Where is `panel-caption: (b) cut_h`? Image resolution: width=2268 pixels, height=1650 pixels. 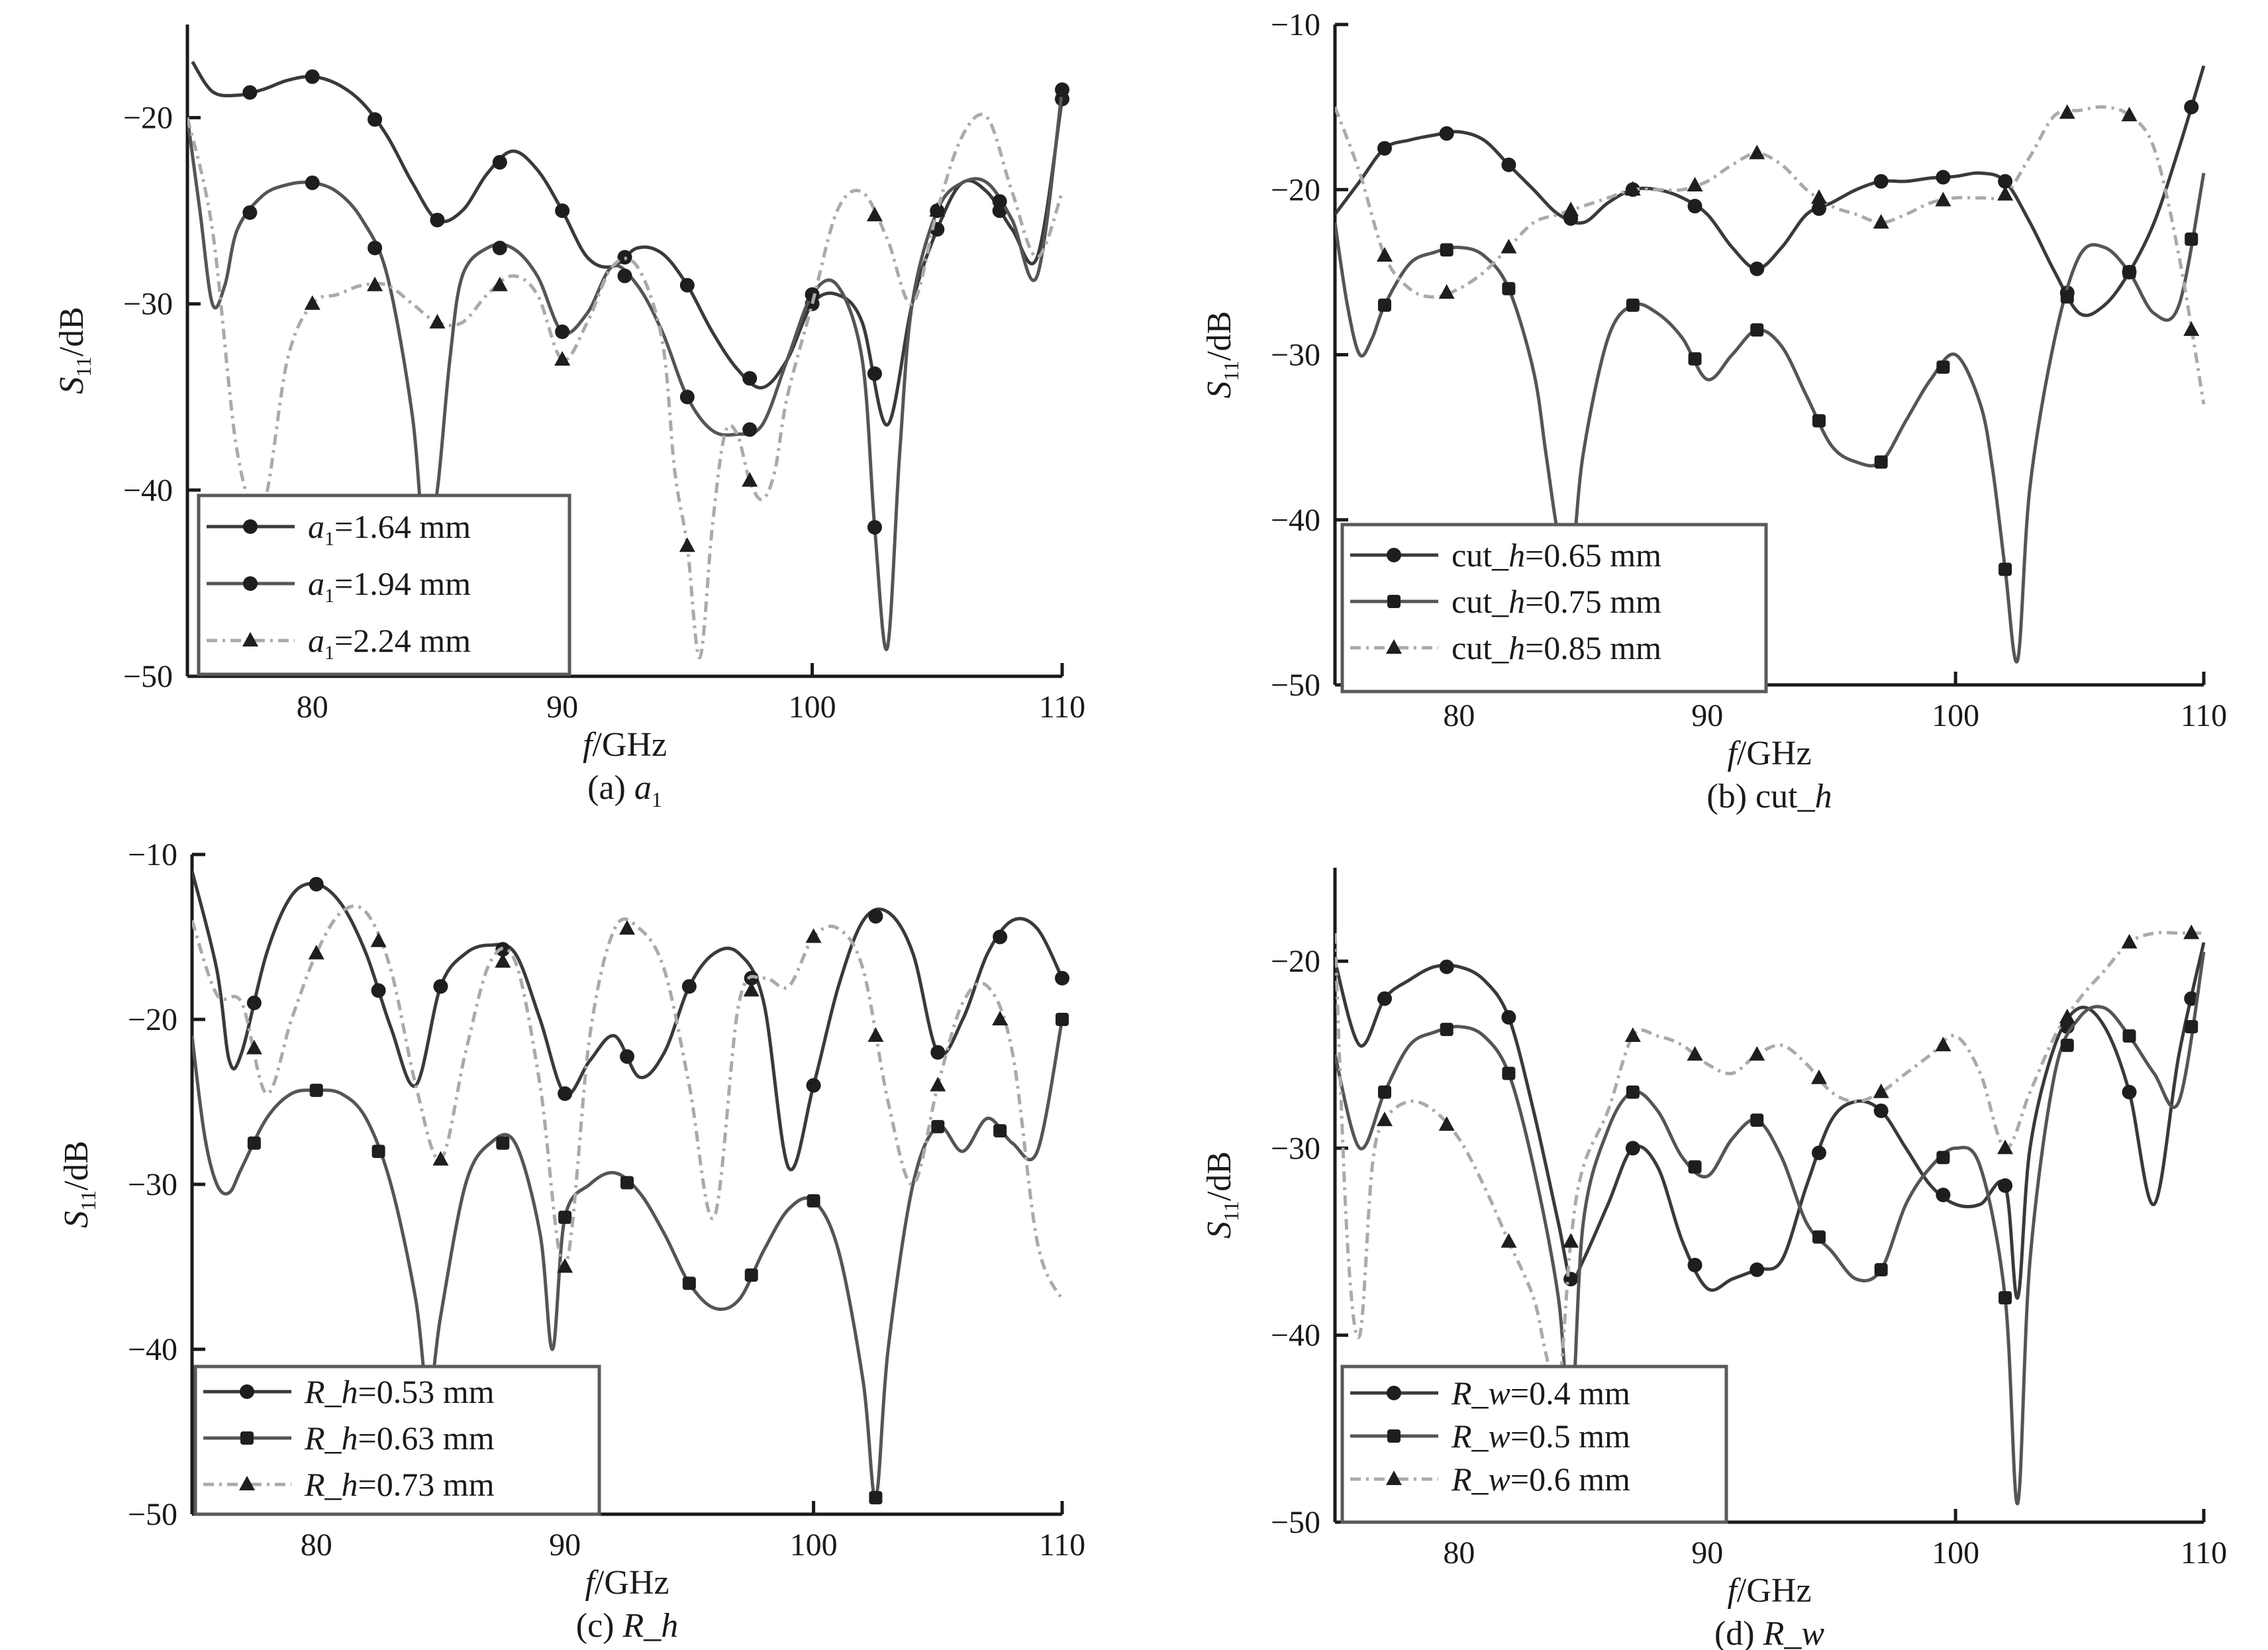 panel-caption: (b) cut_h is located at coordinates (1769, 797).